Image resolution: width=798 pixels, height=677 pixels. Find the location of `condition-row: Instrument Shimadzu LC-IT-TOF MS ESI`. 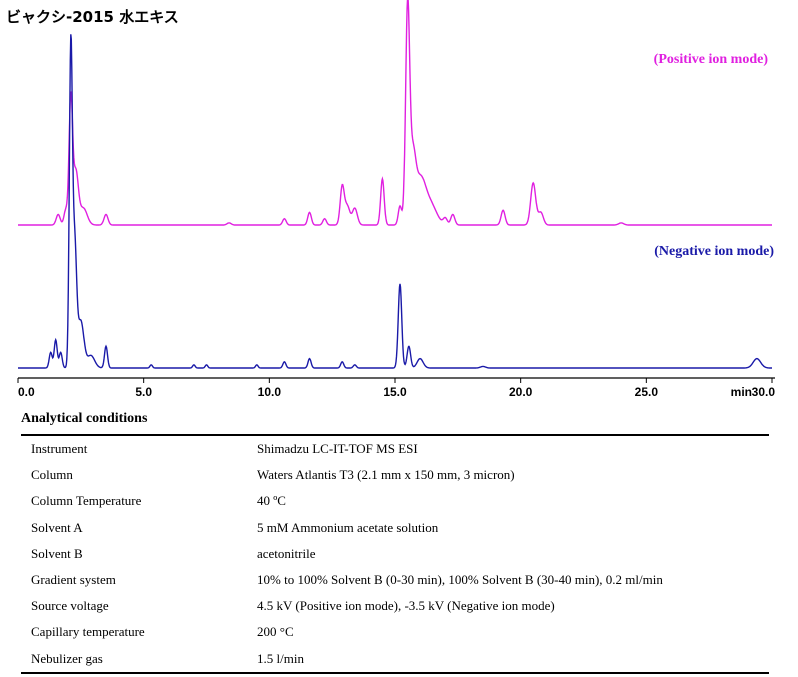

condition-row: Instrument Shimadzu LC-IT-TOF MS ESI is located at coordinates (395, 448).